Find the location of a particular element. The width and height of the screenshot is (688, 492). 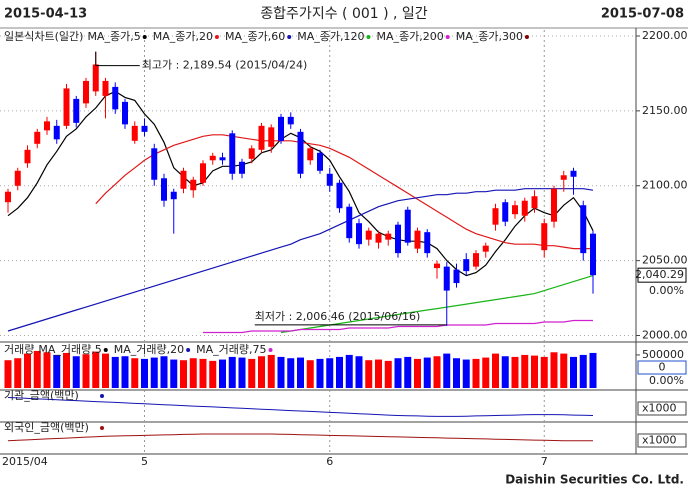

x-tick-label: 5 is located at coordinates (144, 461).